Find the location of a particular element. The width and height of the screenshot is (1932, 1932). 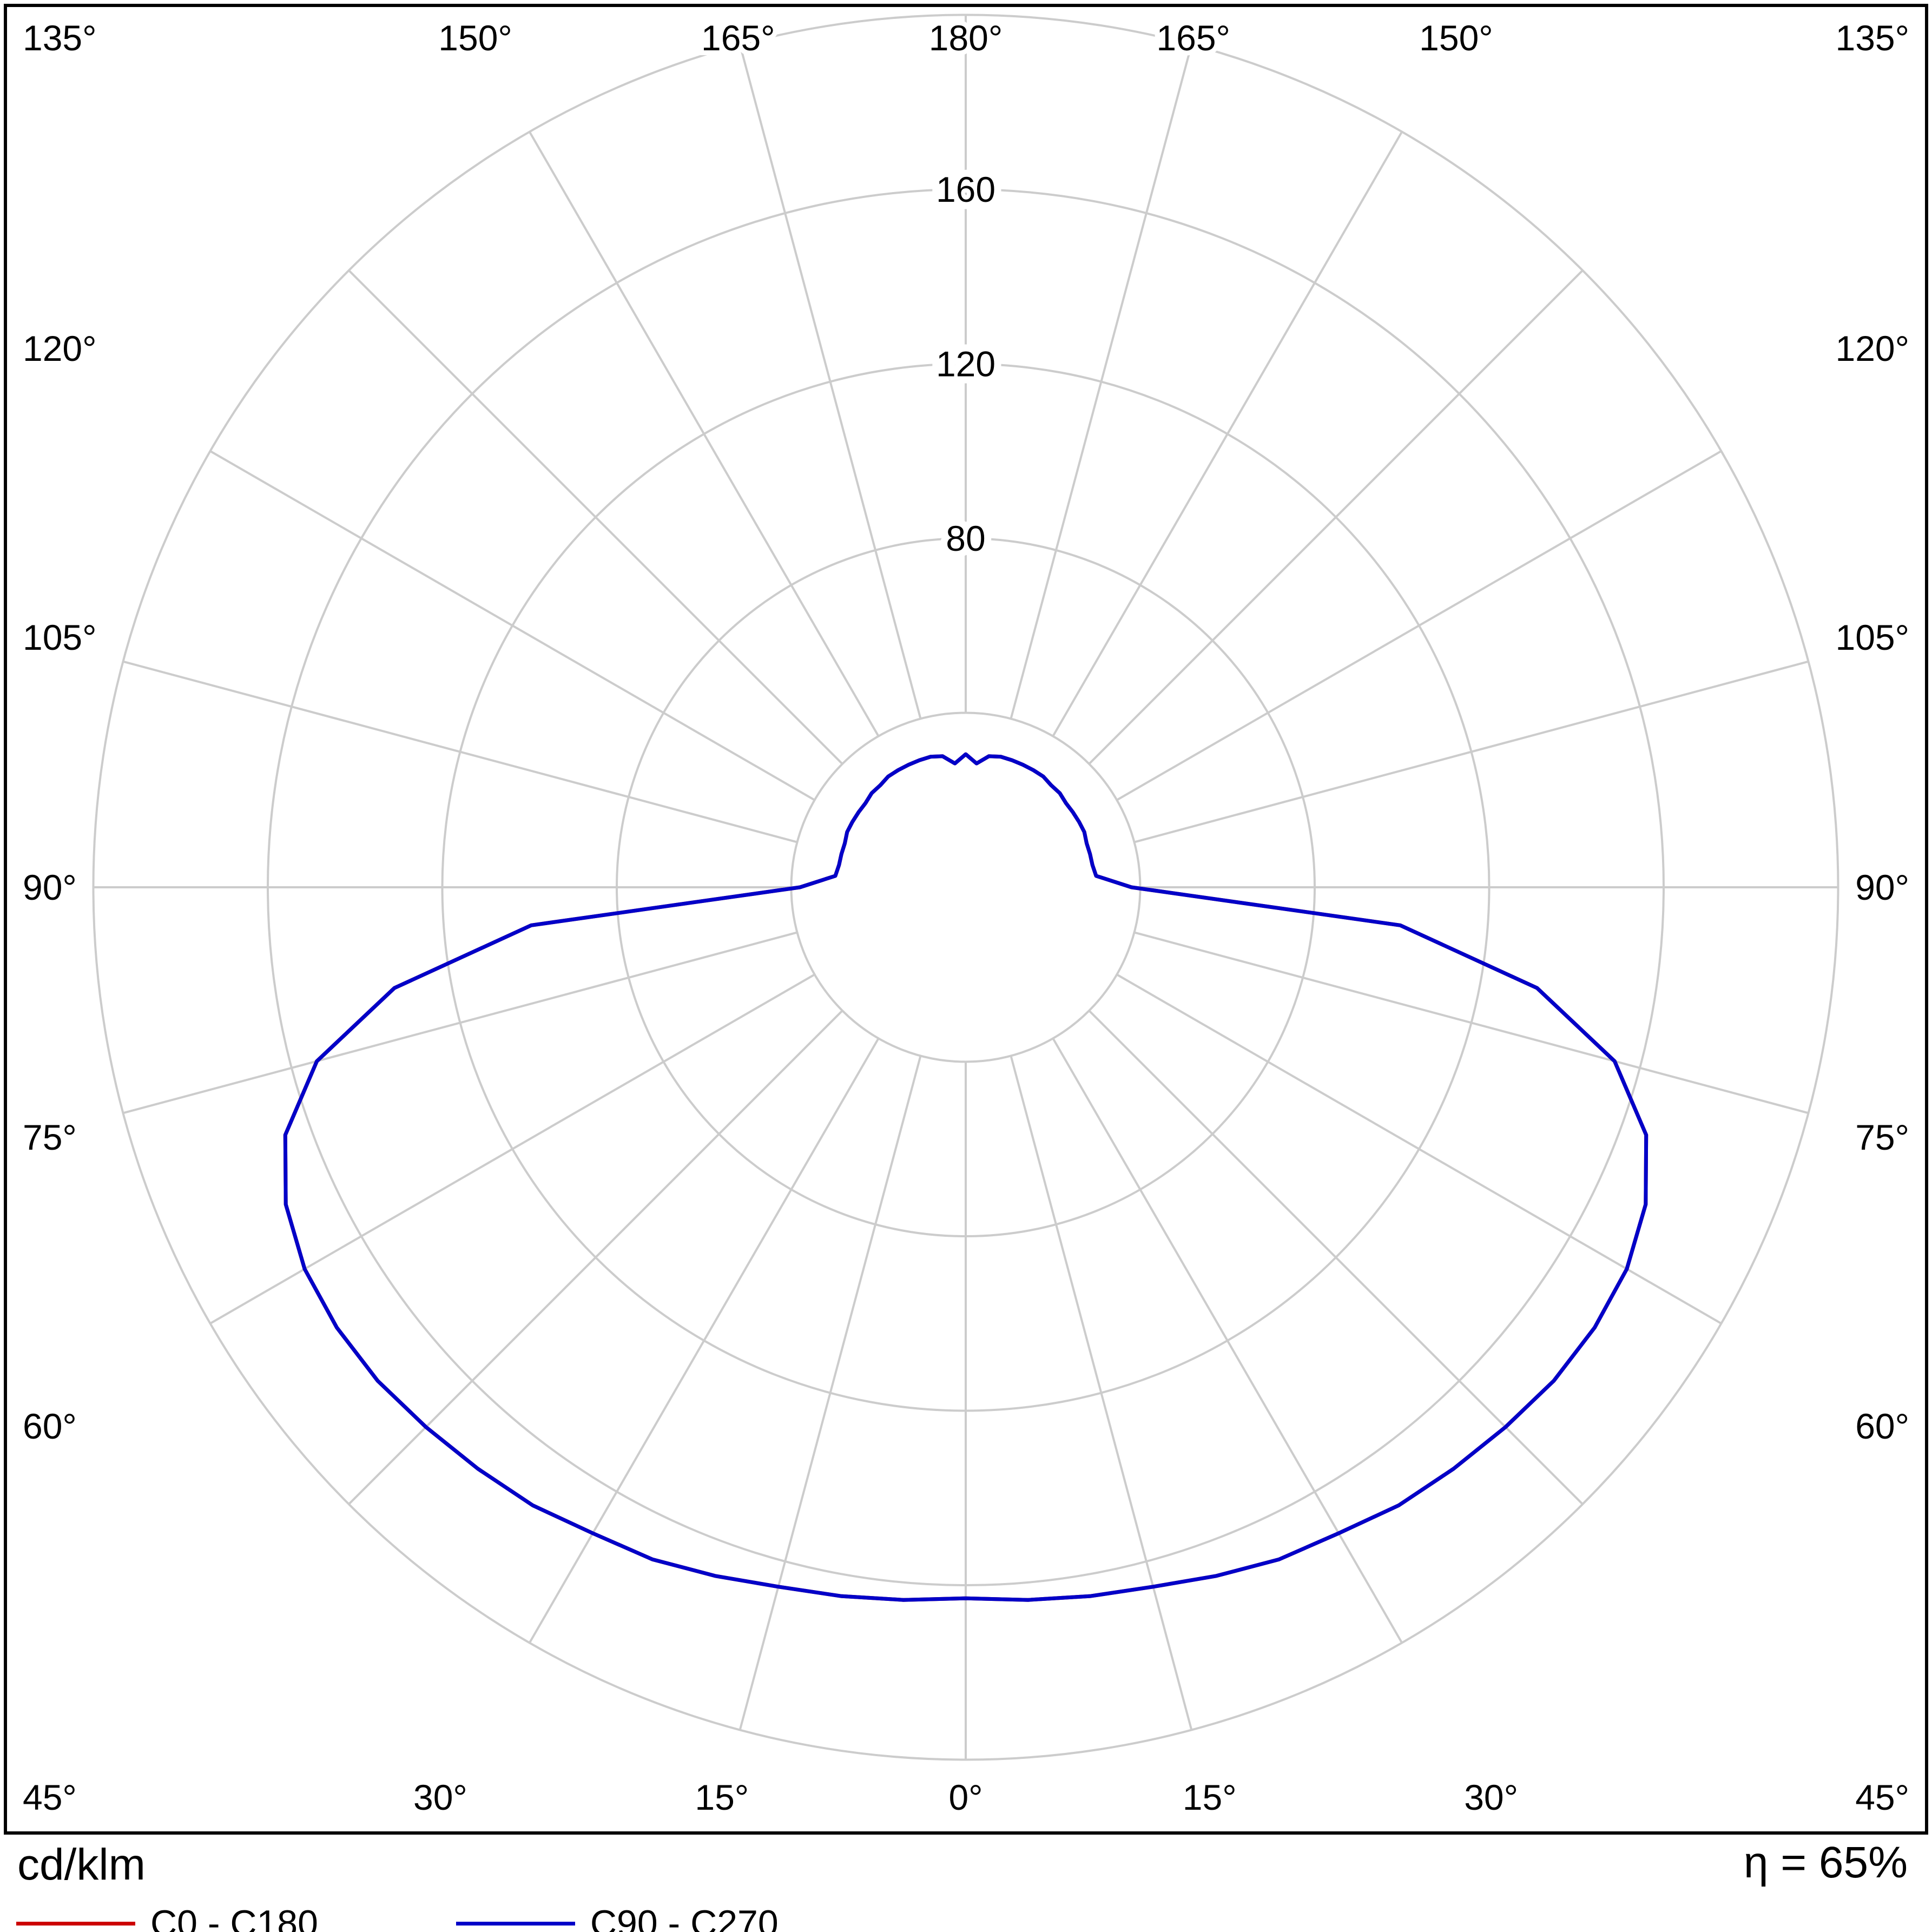

radial-tick-label: 80 is located at coordinates (965, 538).